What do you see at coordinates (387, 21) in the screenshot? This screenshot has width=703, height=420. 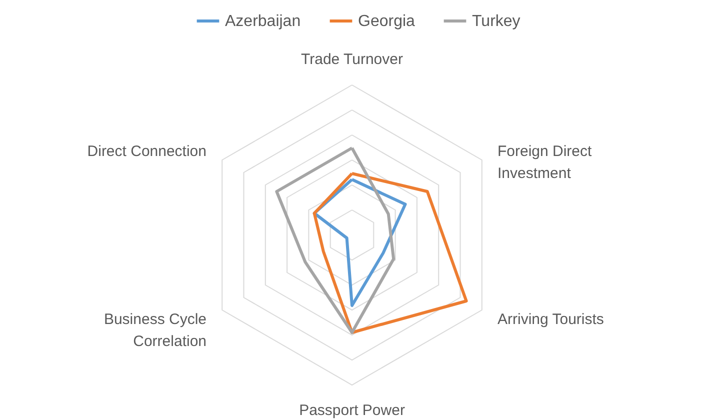 I see `legend-label: Georgia` at bounding box center [387, 21].